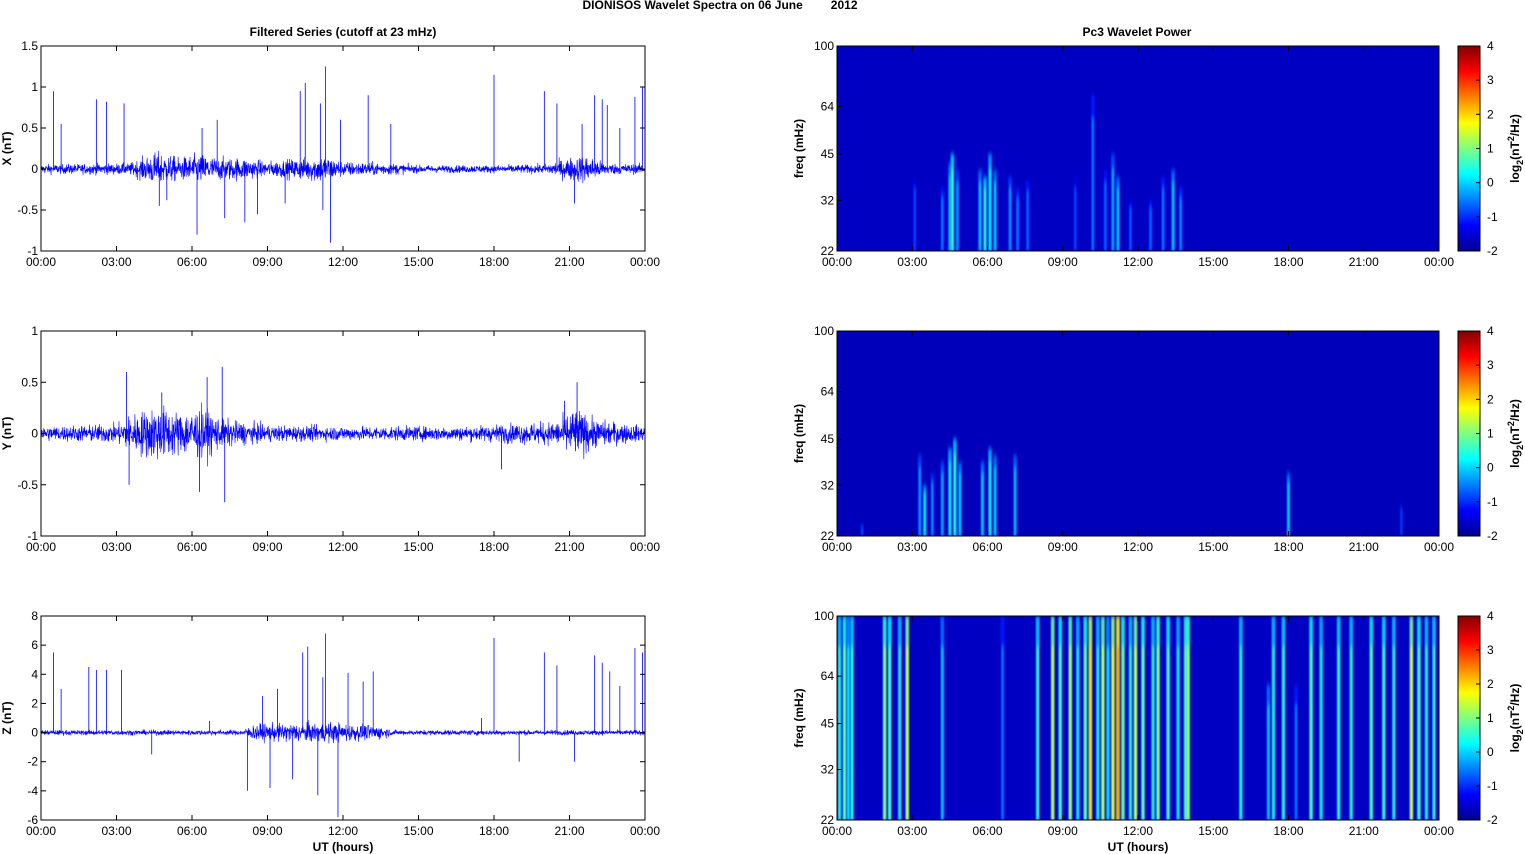 This screenshot has width=1525, height=854. I want to click on figure-title-year: 2012, so click(844, 6).